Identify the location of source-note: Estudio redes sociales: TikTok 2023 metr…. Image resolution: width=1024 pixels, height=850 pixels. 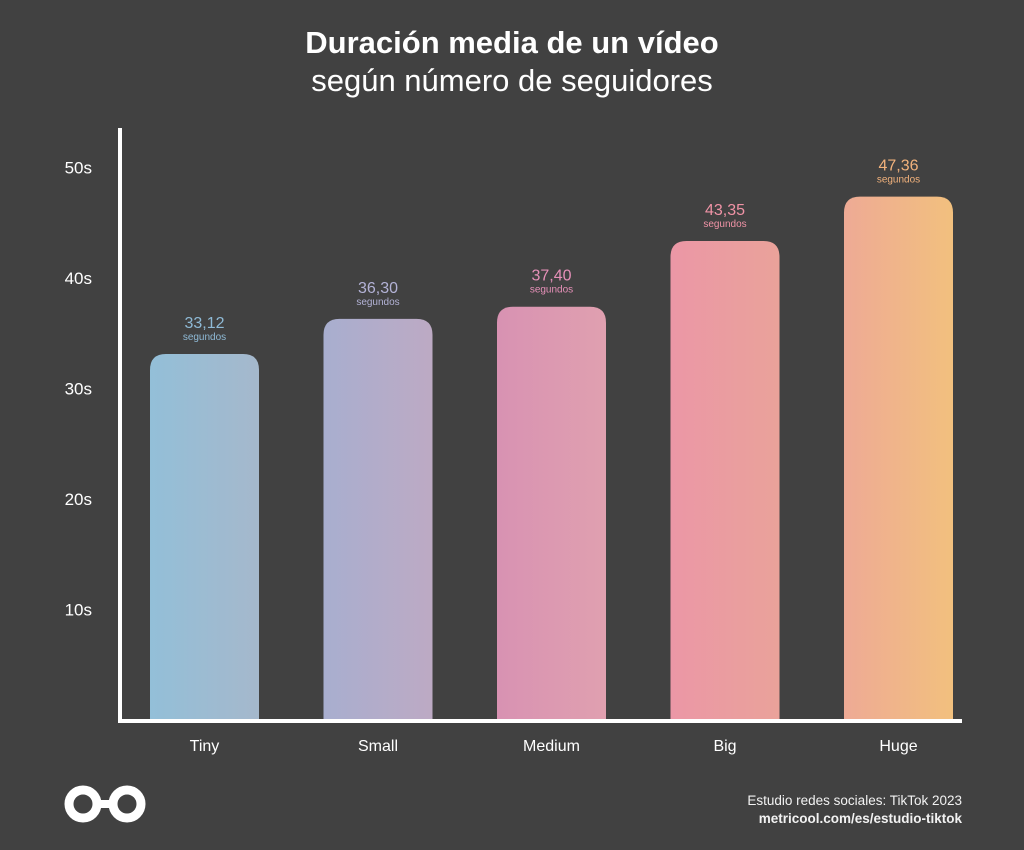
(854, 810).